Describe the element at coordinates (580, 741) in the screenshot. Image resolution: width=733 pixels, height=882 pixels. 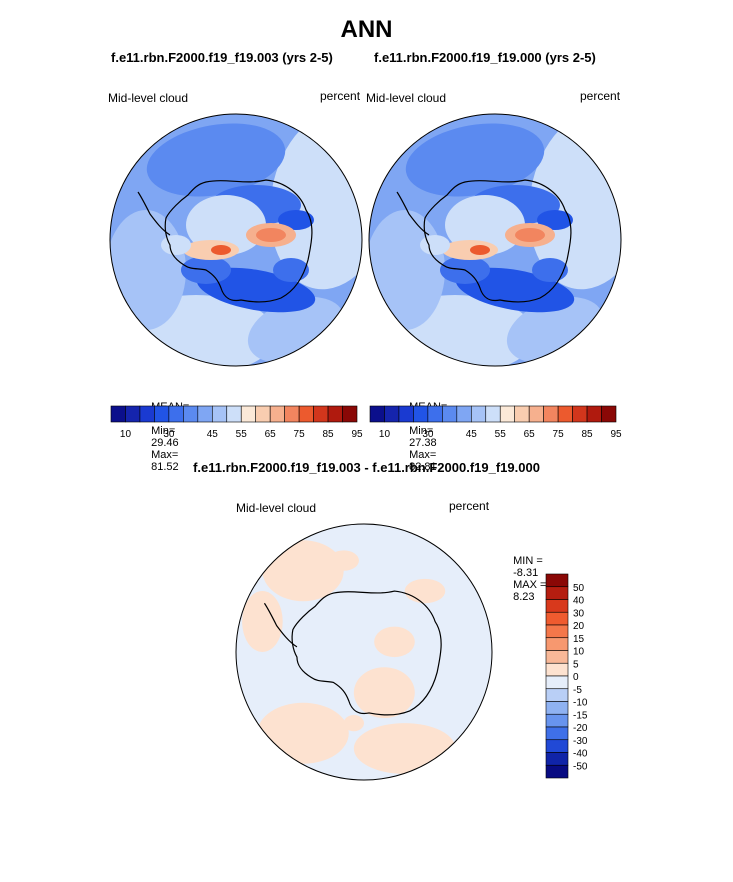
I see `colorbar-tick-label: -30` at that location.